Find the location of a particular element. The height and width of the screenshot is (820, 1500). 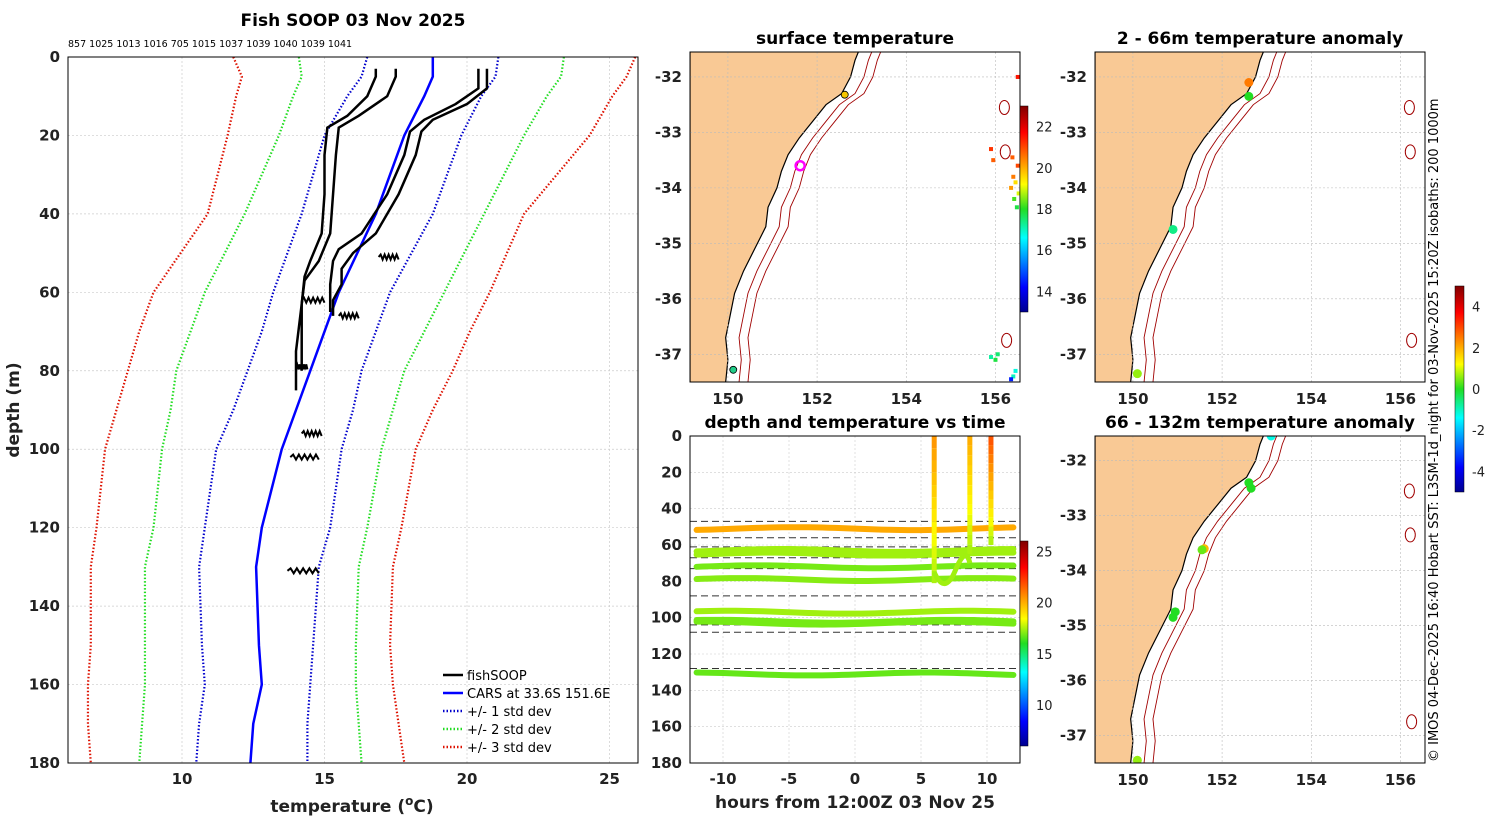

profile-y-tick: 140 is located at coordinates (44, 606).